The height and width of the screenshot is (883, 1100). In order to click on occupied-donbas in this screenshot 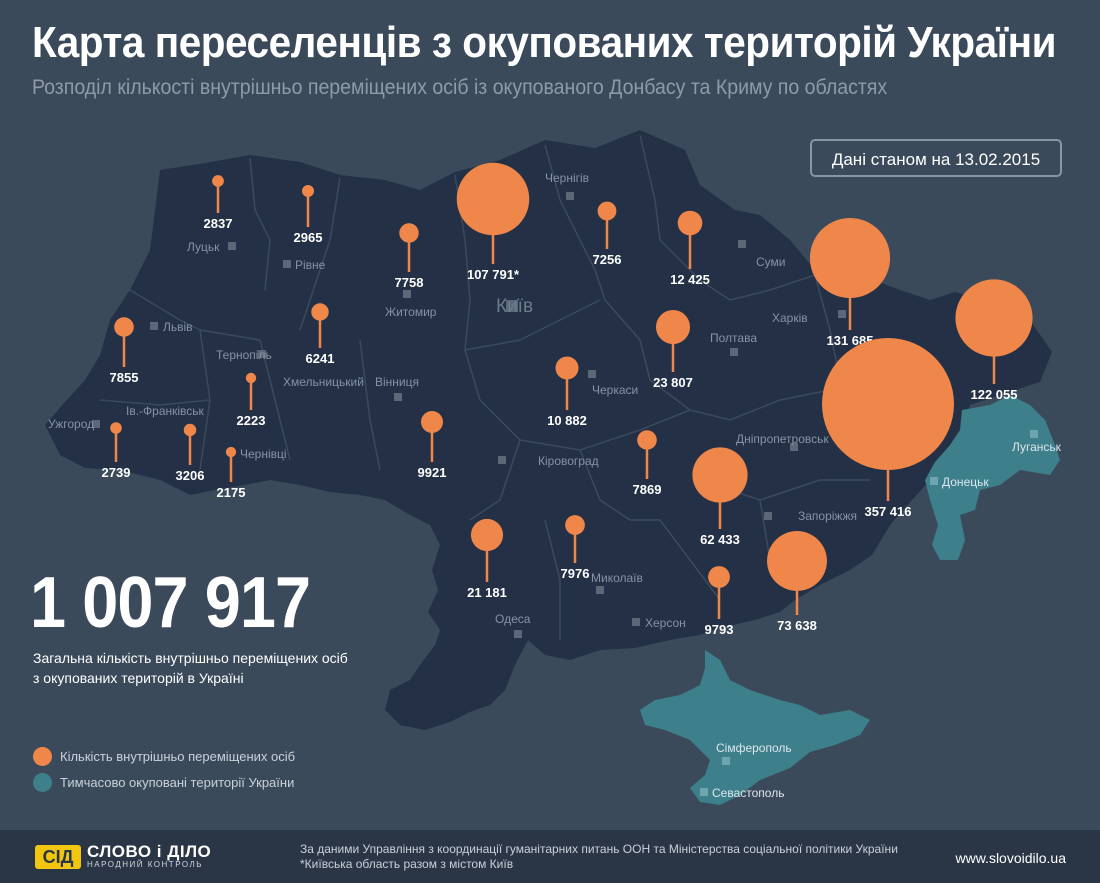, I will do `click(992, 477)`.